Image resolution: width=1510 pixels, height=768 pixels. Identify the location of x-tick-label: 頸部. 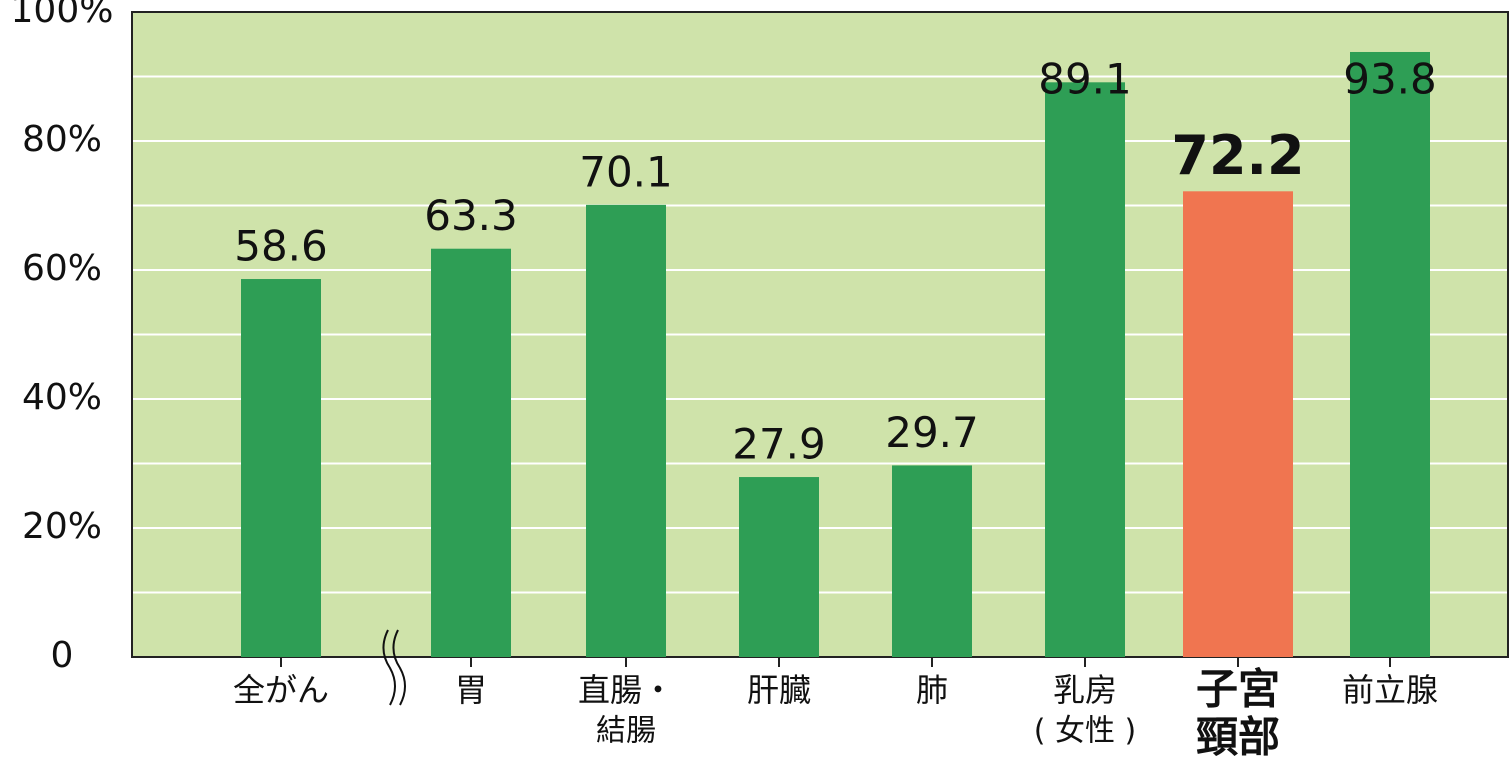
(1238, 737).